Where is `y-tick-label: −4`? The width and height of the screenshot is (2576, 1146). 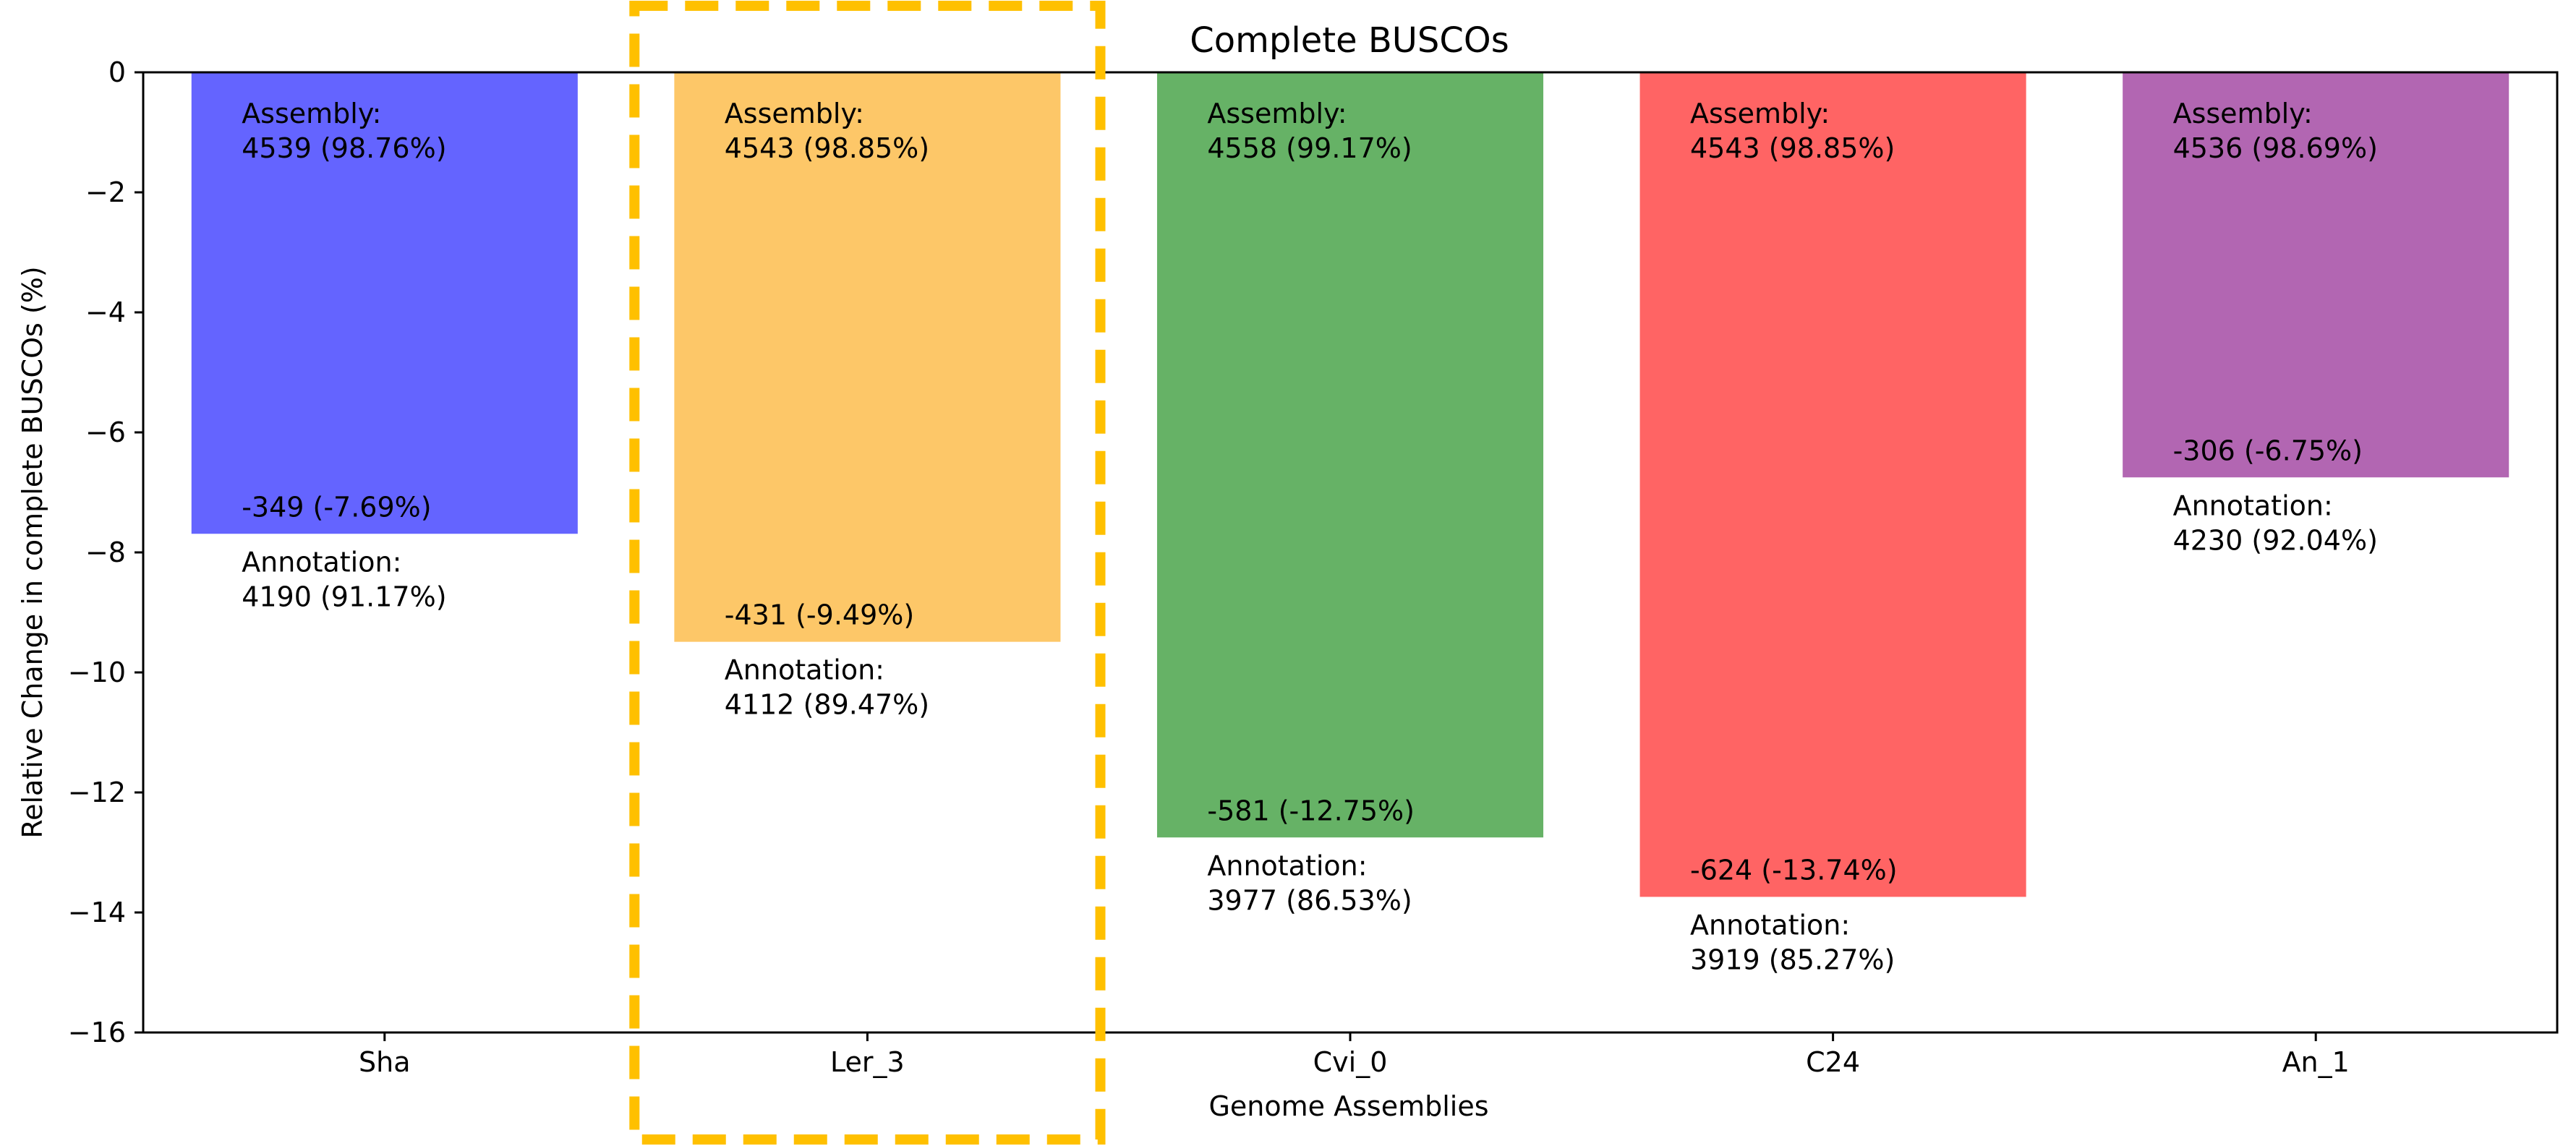 y-tick-label: −4 is located at coordinates (105, 312).